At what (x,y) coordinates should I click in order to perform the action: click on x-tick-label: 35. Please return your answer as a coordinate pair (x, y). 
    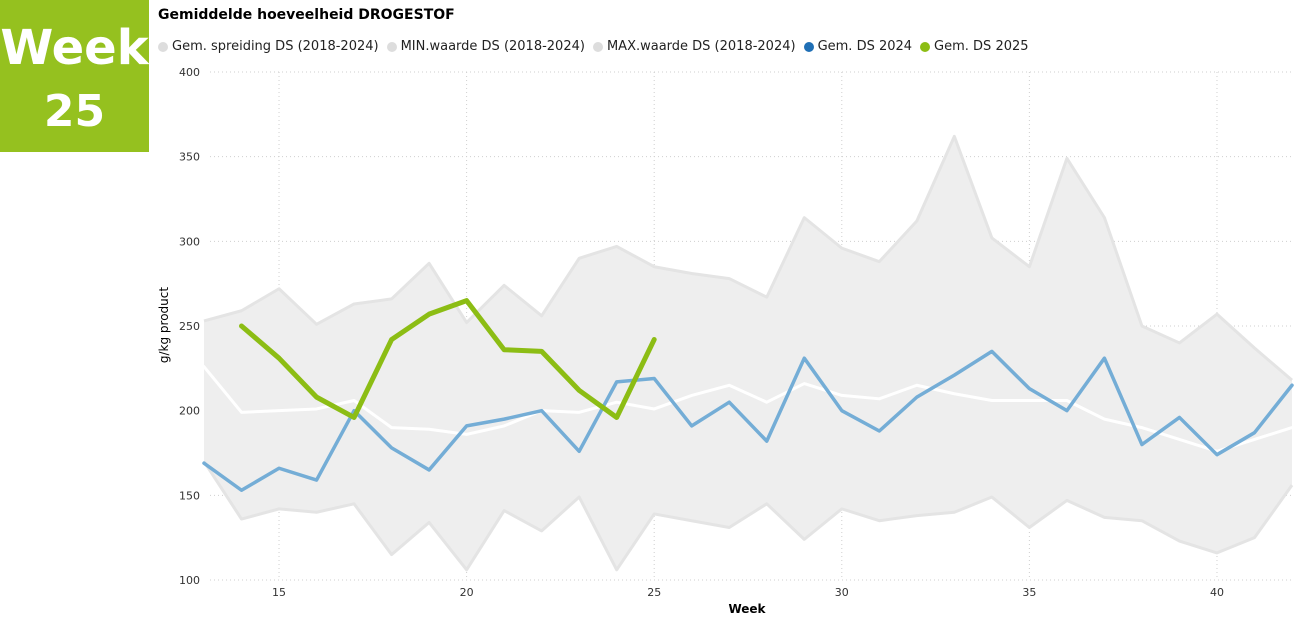
    Looking at the image, I should click on (1029, 592).